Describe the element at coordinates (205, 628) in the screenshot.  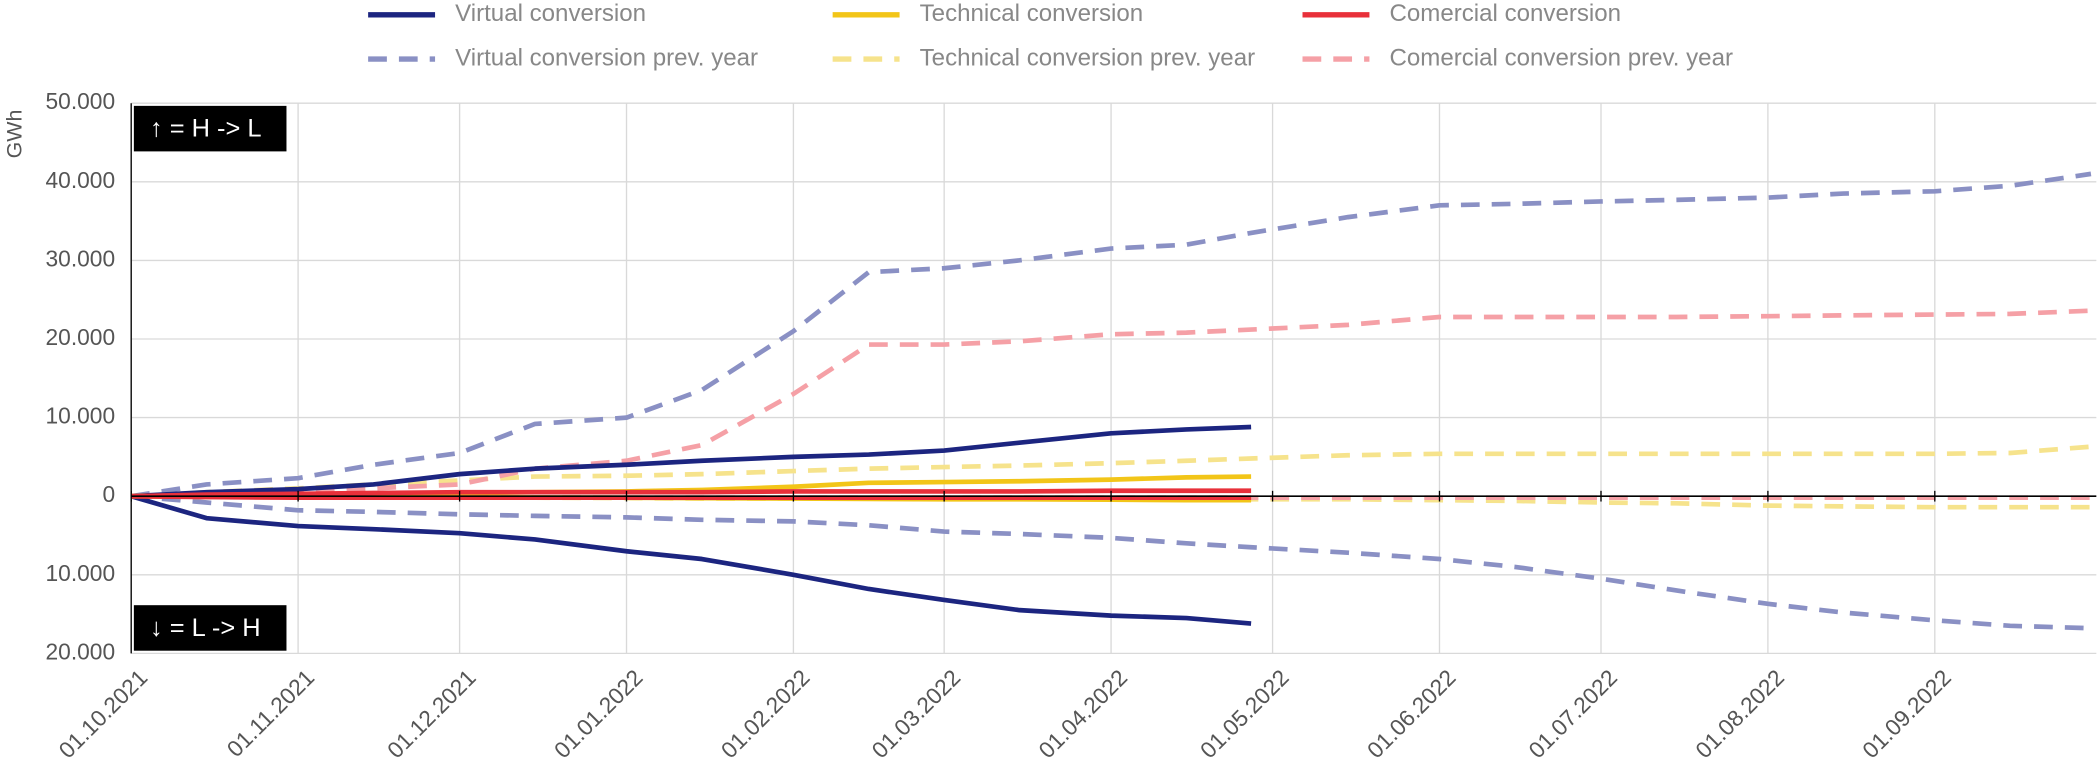
I see `annotation: ↓ = L -> H` at that location.